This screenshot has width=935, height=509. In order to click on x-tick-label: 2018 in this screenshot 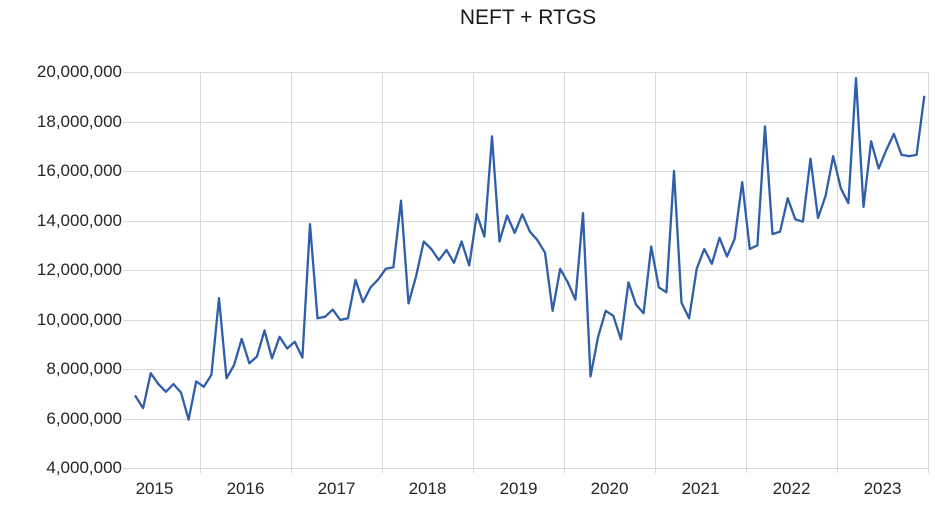, I will do `click(427, 488)`.